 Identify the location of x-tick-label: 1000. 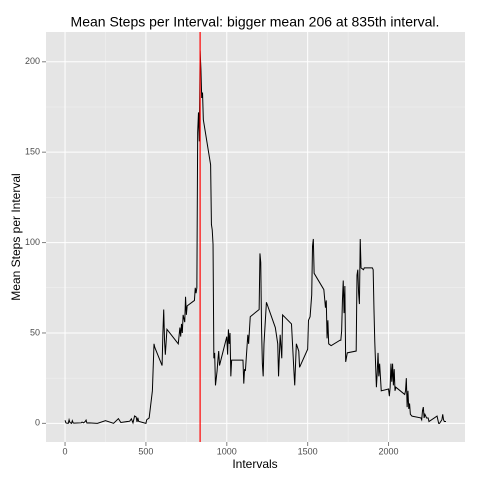
(227, 451).